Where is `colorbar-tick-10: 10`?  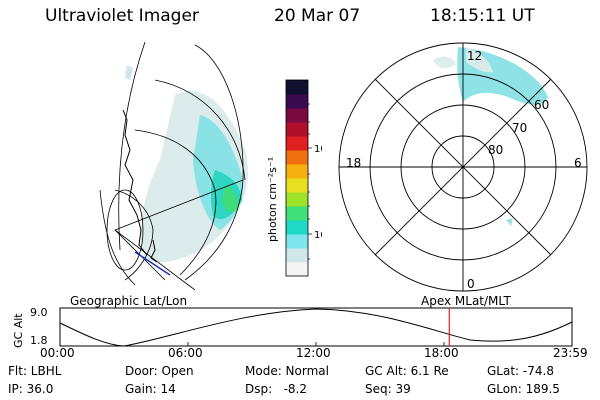 colorbar-tick-10: 10 is located at coordinates (318, 235).